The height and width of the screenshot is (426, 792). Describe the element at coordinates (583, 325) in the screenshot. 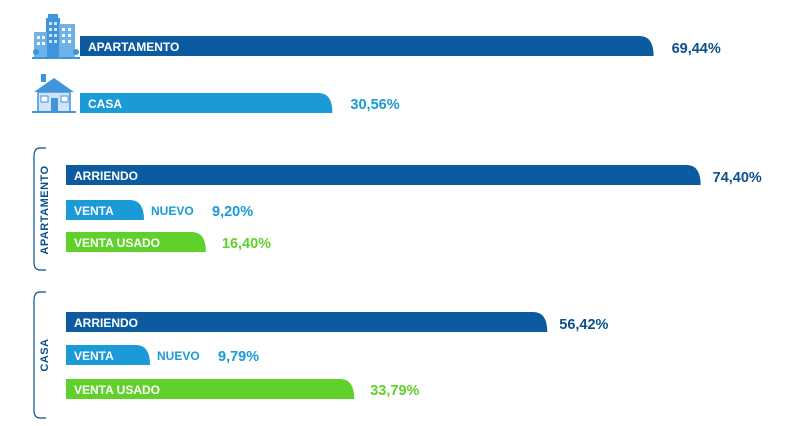

I see `value-label-casa-arriendo: 56,42%` at that location.